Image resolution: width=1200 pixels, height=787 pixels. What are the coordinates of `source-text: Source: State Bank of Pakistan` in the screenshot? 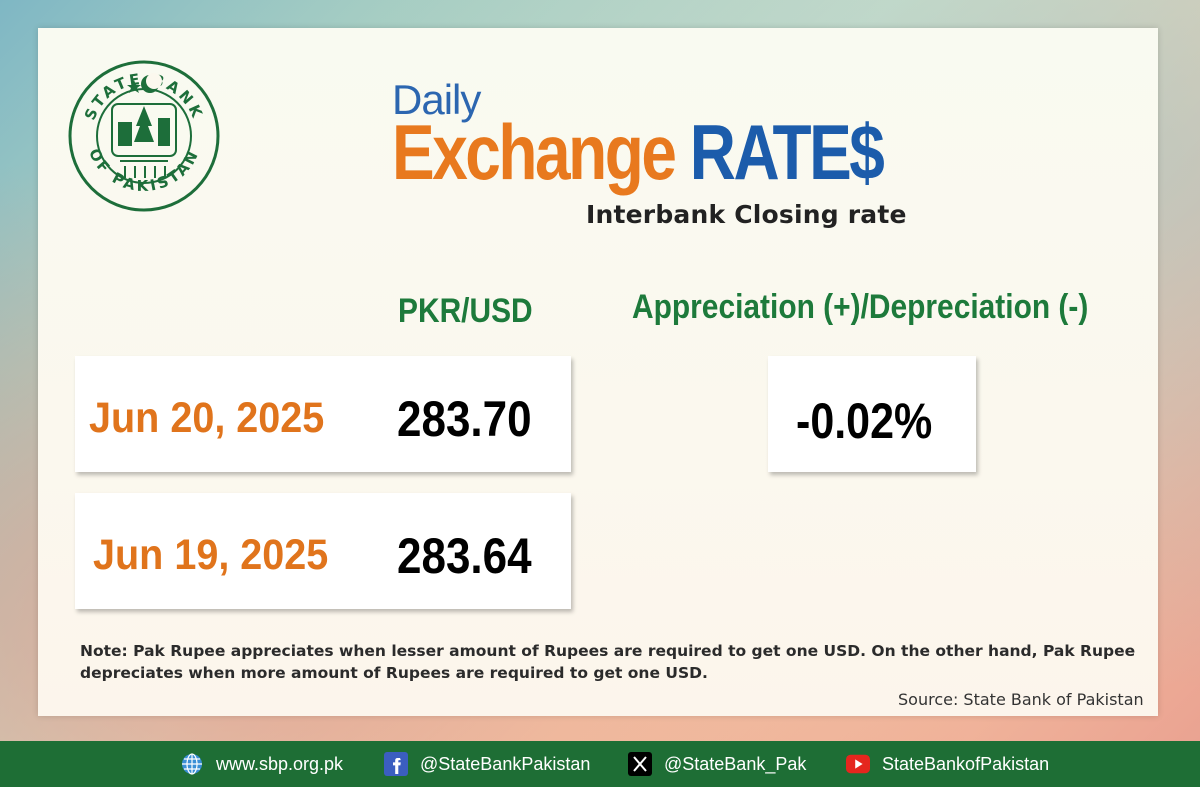 It's located at (1021, 699).